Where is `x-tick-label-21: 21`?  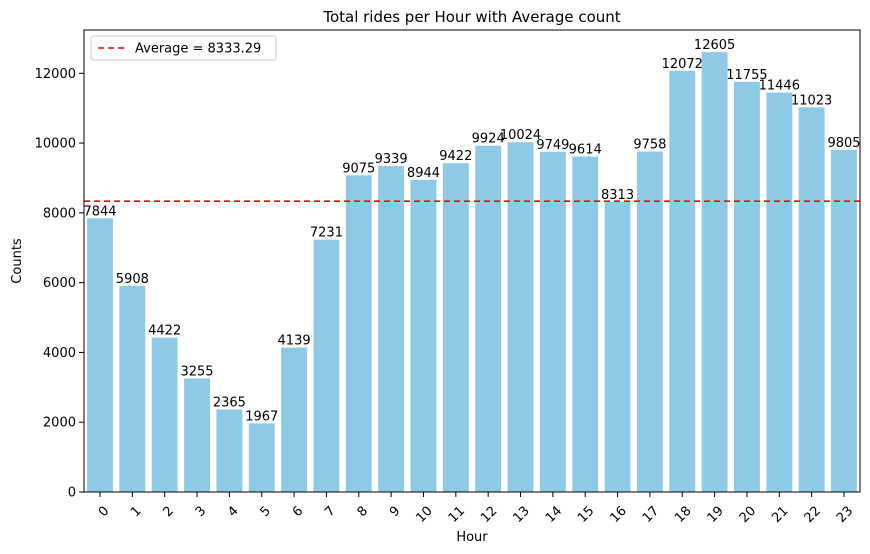
x-tick-label-21: 21 is located at coordinates (780, 515).